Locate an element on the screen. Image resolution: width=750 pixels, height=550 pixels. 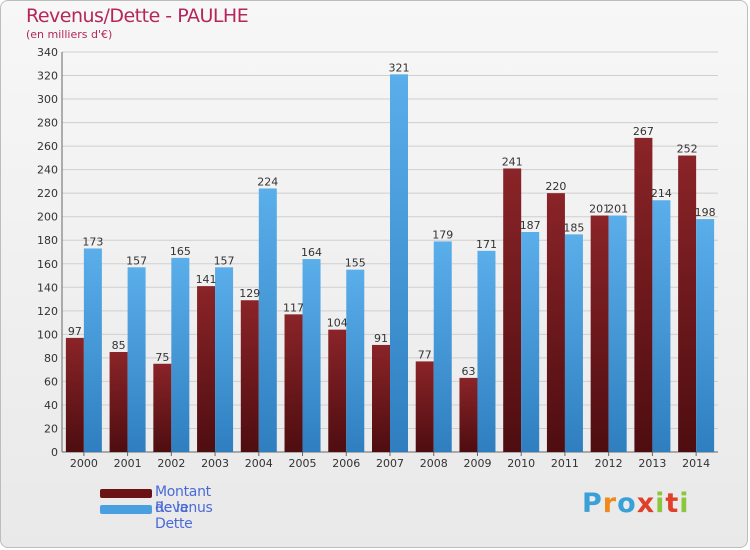
data-label-dette: 85 is located at coordinates (119, 345).